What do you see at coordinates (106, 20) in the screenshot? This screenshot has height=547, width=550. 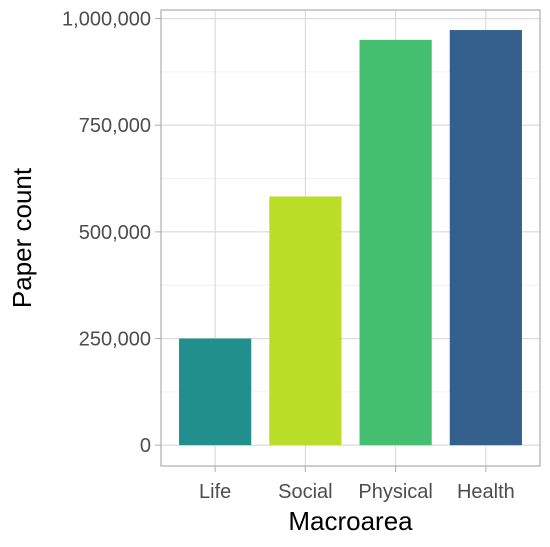 I see `y-tick-label: 1,000,000` at bounding box center [106, 20].